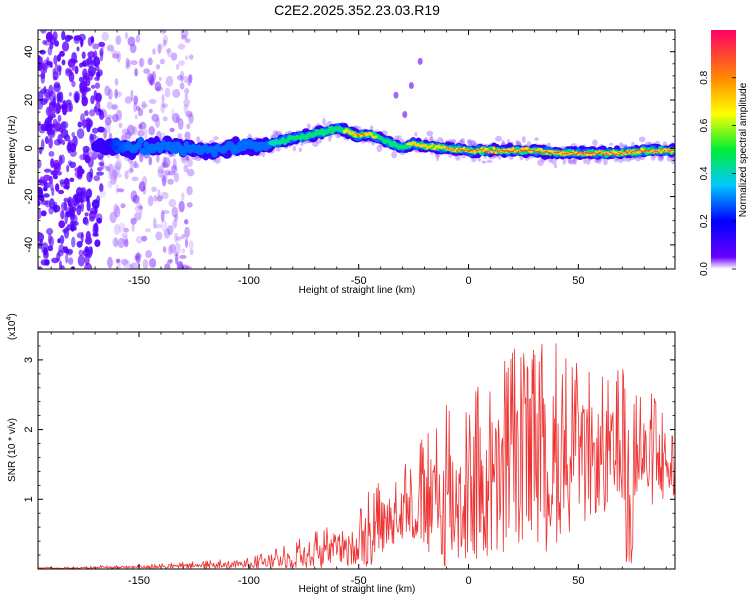 The height and width of the screenshot is (600, 750). What do you see at coordinates (357, 589) in the screenshot?
I see `snr-x-label: Height of straight line (km)` at bounding box center [357, 589].